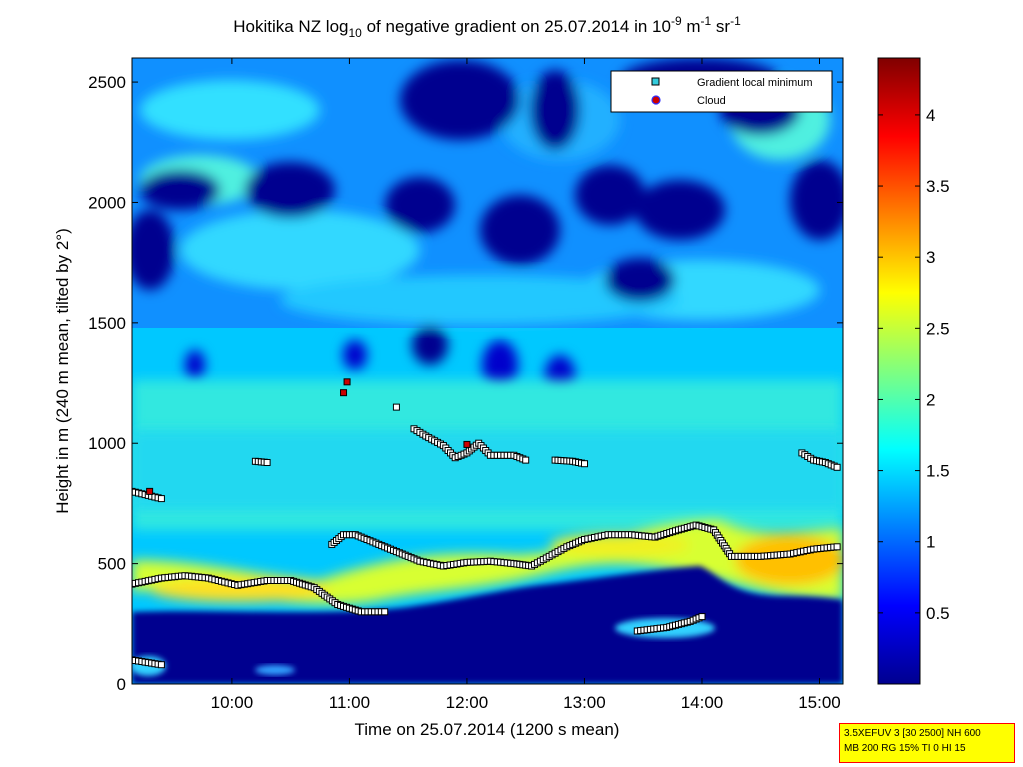  I want to click on y-tick-label-3: 1500, so click(107, 323).